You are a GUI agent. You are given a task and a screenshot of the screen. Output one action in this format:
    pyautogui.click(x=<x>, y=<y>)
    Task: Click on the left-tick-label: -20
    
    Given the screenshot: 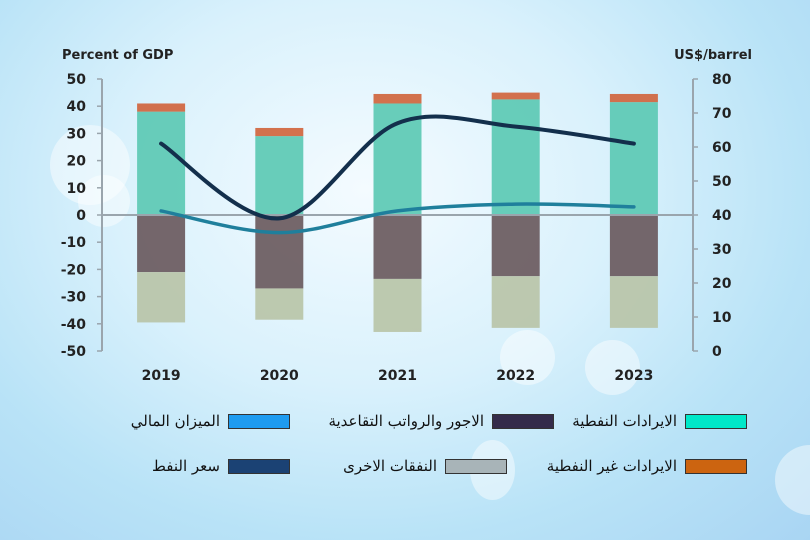 What is the action you would take?
    pyautogui.click(x=74, y=270)
    